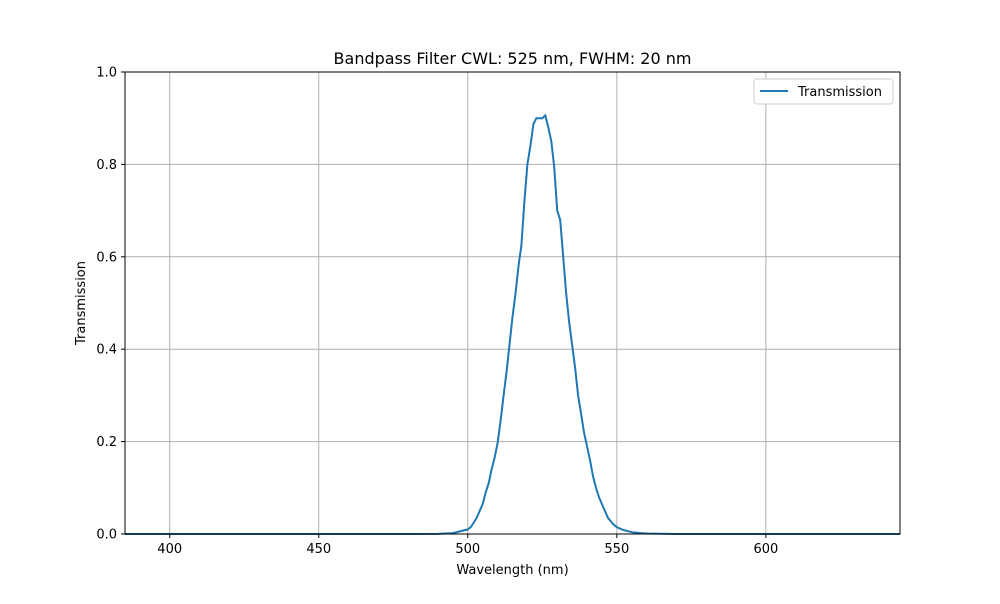  What do you see at coordinates (106, 350) in the screenshot?
I see `y-tick-label: 0.4` at bounding box center [106, 350].